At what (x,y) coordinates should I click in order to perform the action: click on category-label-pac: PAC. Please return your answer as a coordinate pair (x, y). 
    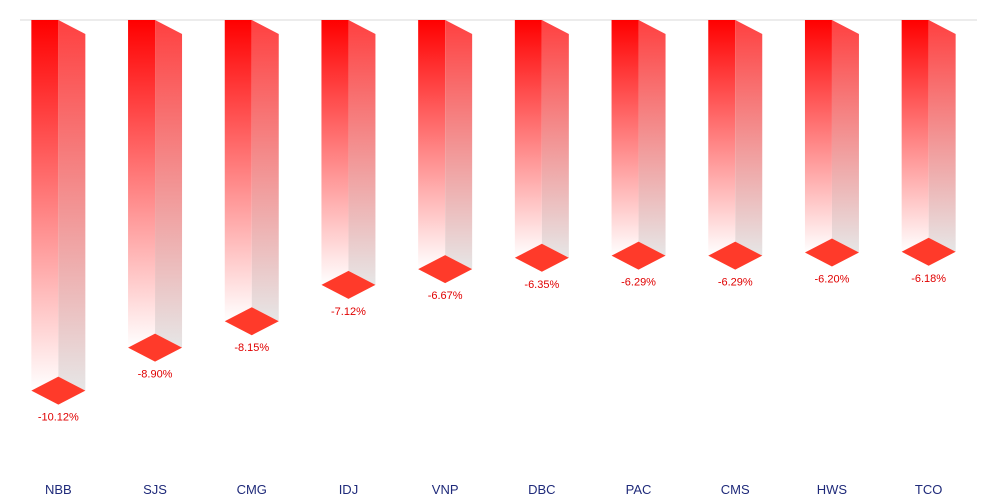
    Looking at the image, I should click on (639, 489).